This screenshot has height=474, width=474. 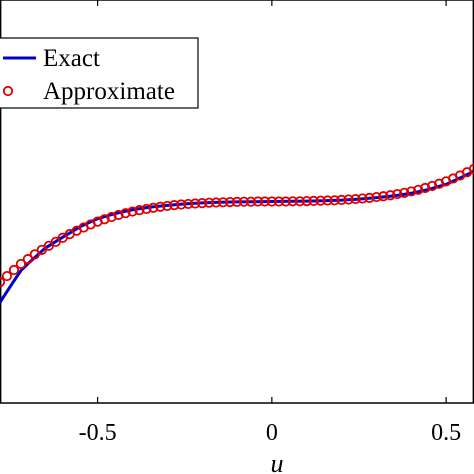 What do you see at coordinates (272, 433) in the screenshot?
I see `x-tick-label: 0` at bounding box center [272, 433].